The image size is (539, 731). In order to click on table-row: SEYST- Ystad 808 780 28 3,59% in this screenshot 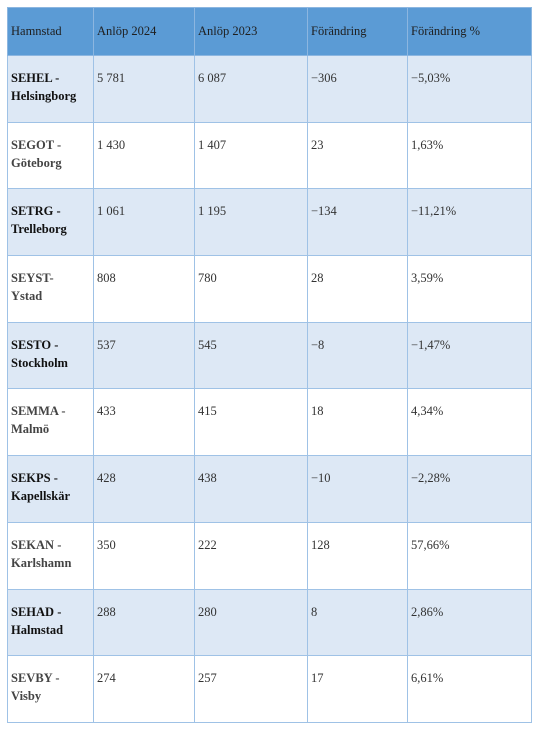, I will do `click(269, 289)`.